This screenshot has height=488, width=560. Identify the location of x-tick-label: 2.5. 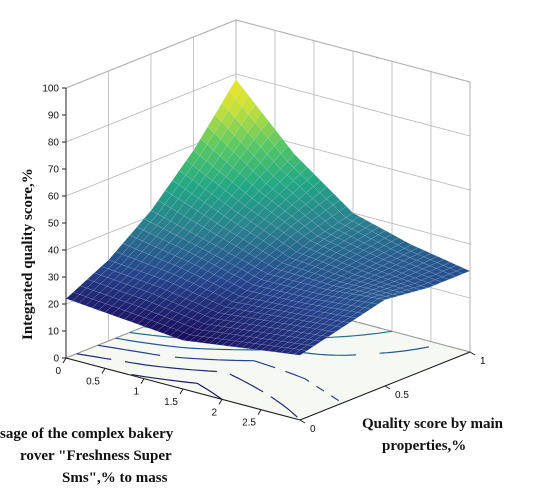
(249, 423).